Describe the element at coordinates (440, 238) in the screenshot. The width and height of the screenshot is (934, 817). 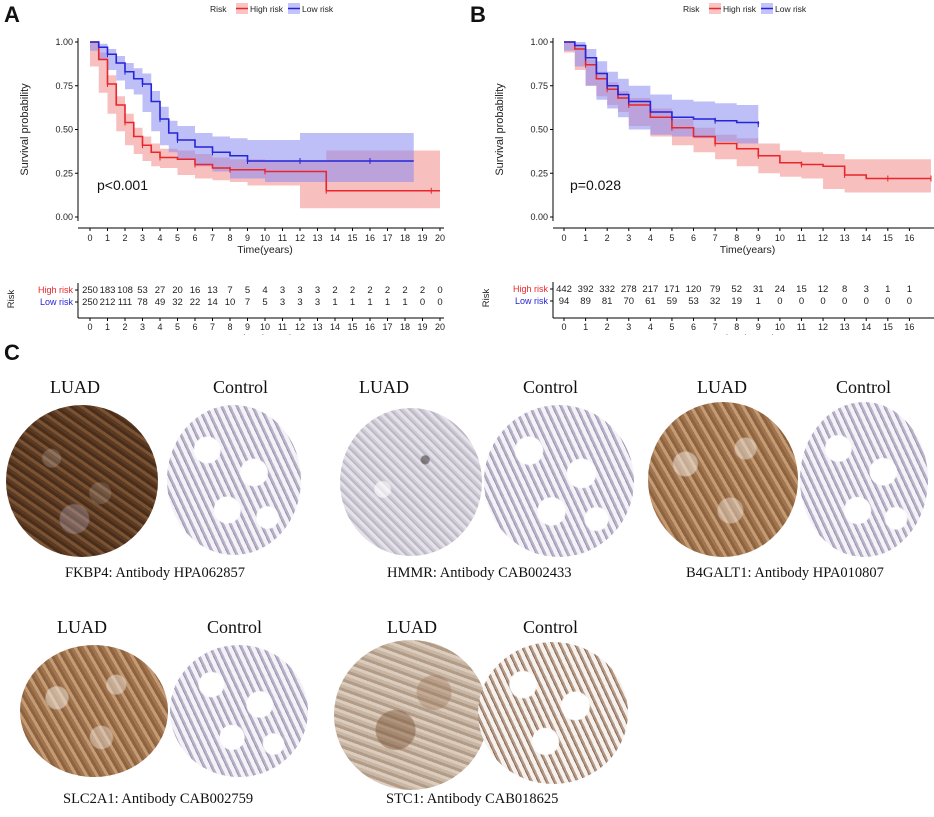
I see `x-tick-label: 20` at that location.